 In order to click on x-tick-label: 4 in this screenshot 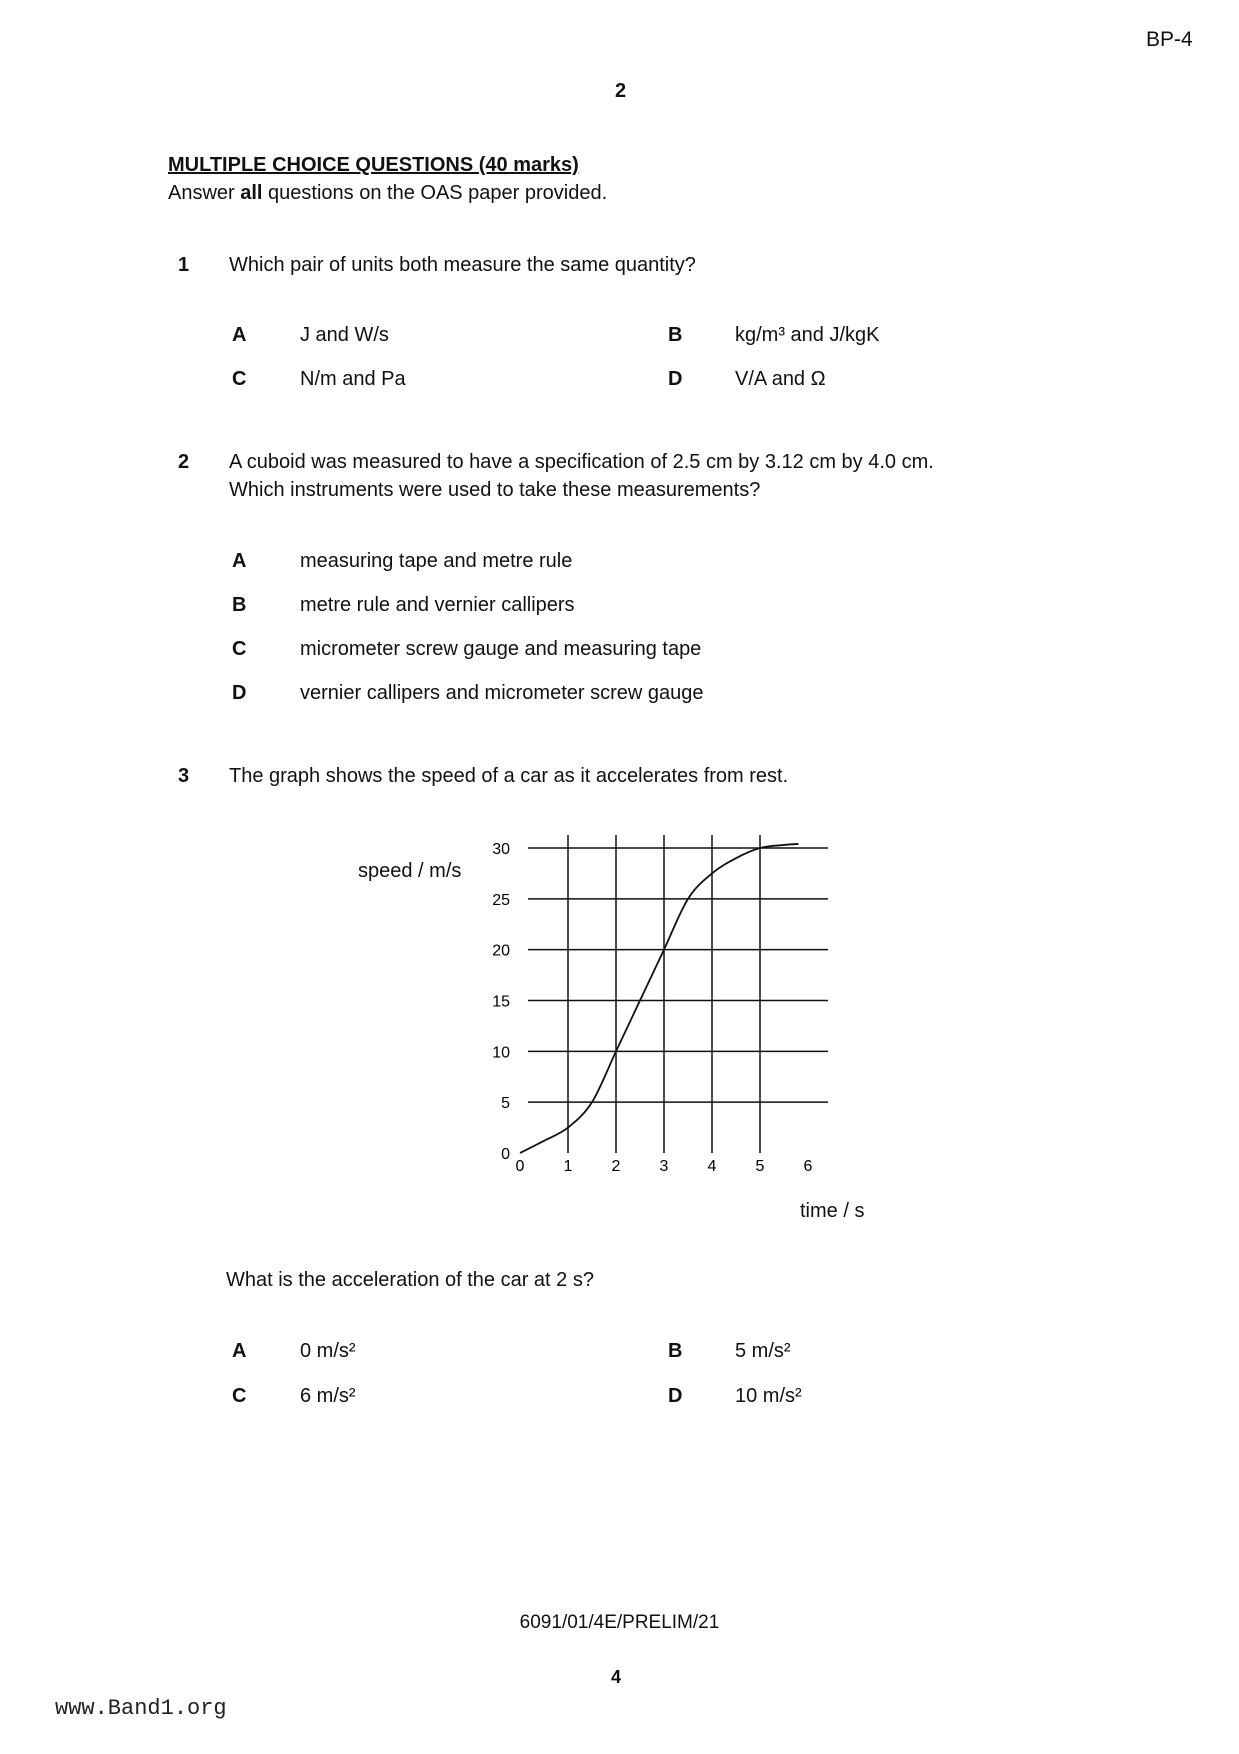, I will do `click(712, 1166)`.